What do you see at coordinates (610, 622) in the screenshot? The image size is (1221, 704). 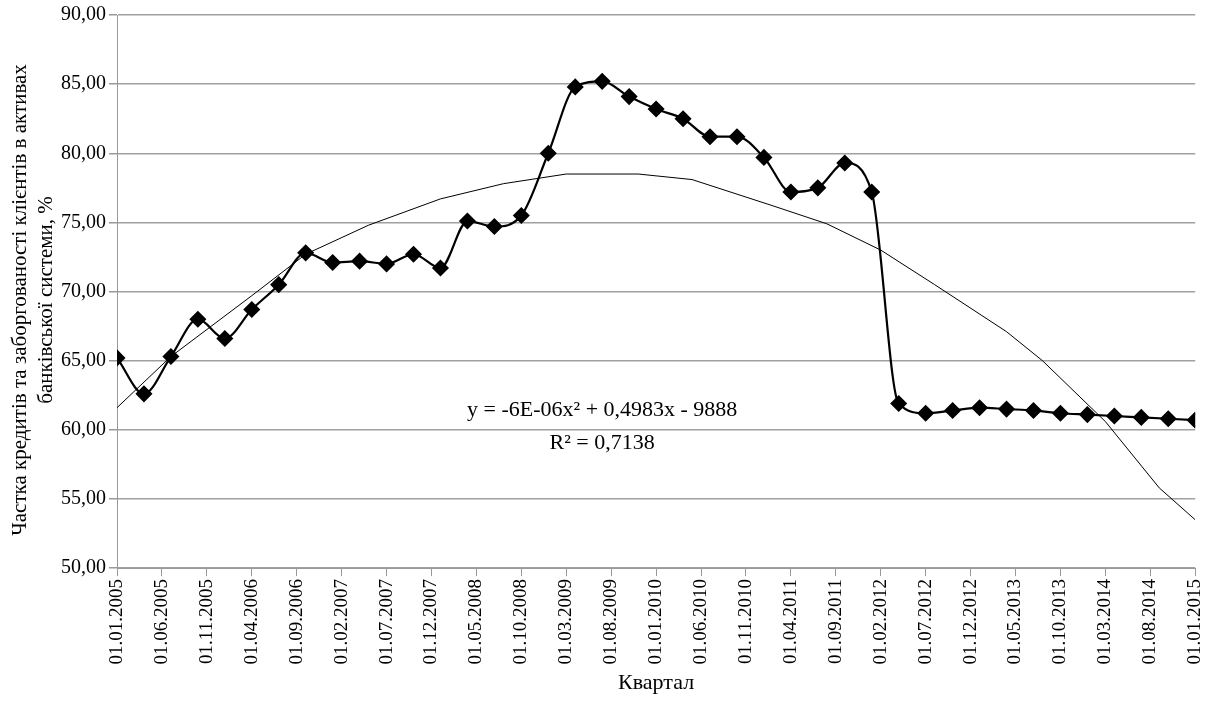 I see `x-tick-label: 01.08.2009` at bounding box center [610, 622].